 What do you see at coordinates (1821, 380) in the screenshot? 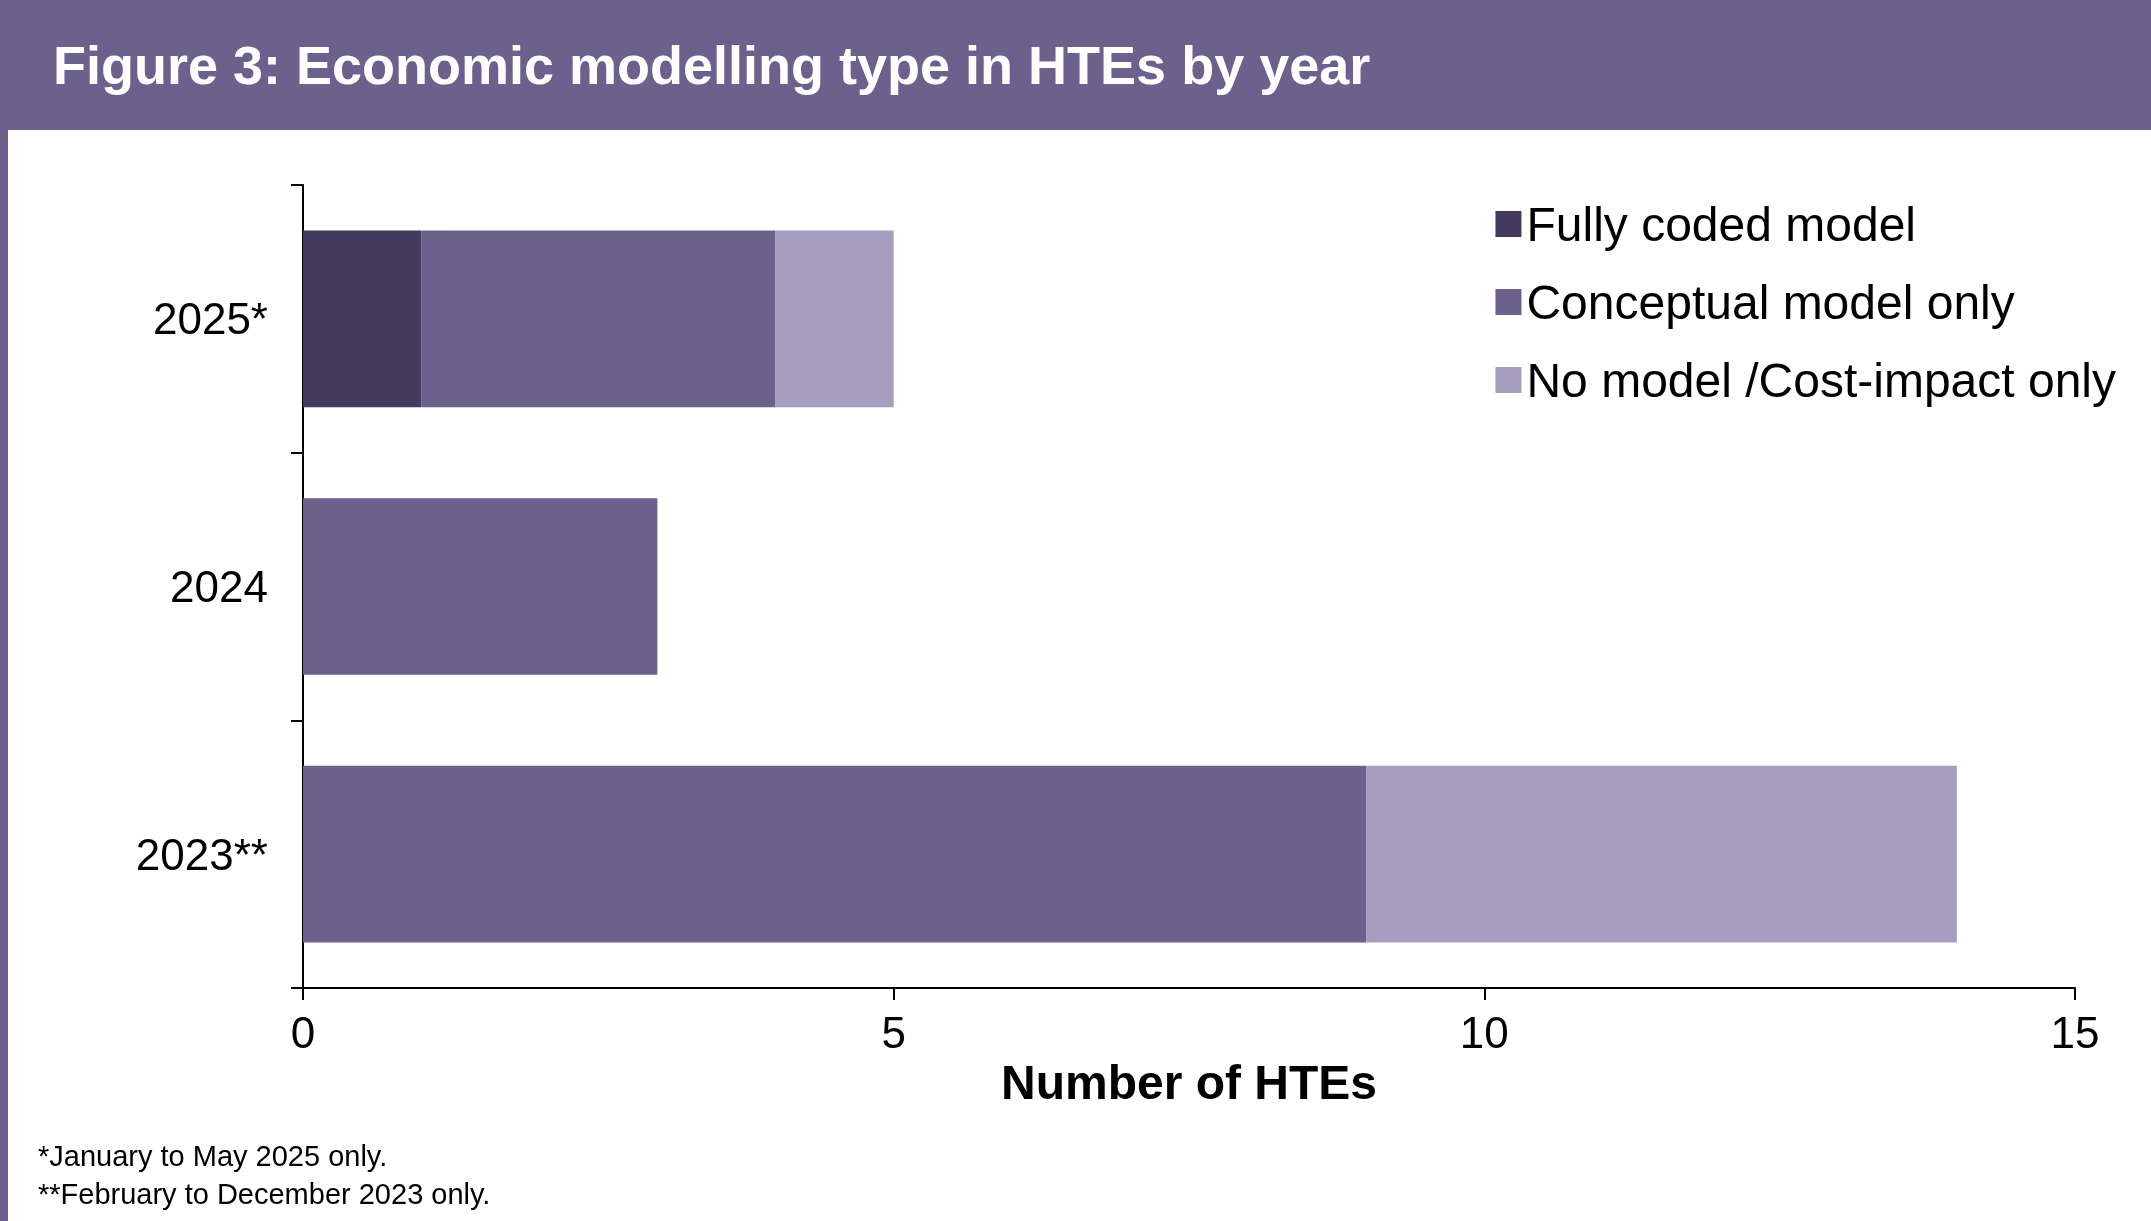
I see `legend-label: No model /Cost-impact only` at bounding box center [1821, 380].